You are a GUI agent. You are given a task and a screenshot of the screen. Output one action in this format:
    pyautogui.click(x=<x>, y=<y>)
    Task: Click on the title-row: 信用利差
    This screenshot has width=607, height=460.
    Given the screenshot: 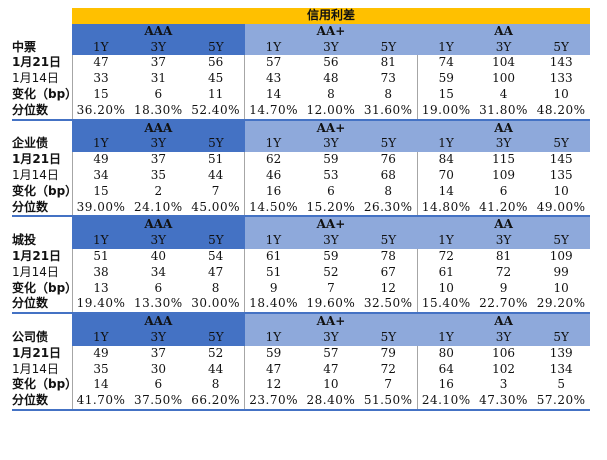 What is the action you would take?
    pyautogui.click(x=301, y=16)
    